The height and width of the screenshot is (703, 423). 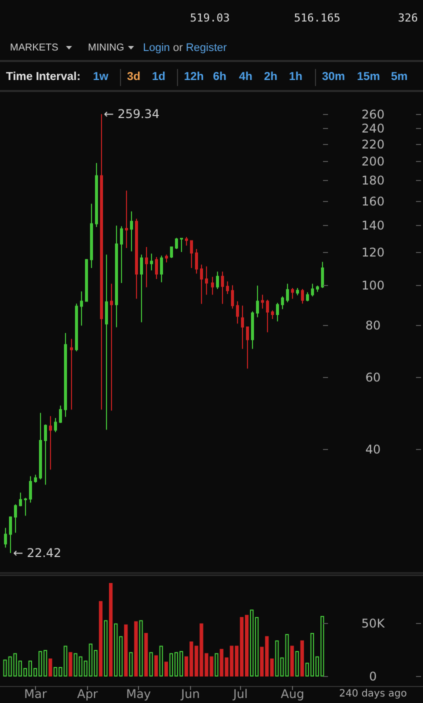 I want to click on text: 6h, so click(x=219, y=77).